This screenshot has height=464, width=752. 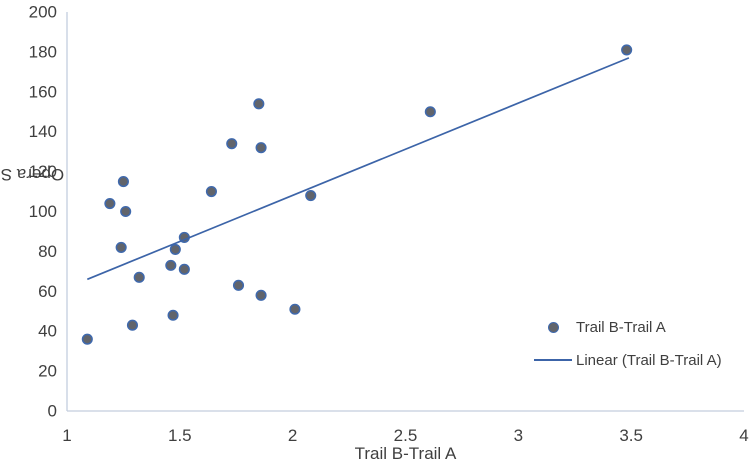 I want to click on x-tick-label: 2.5, so click(x=406, y=435).